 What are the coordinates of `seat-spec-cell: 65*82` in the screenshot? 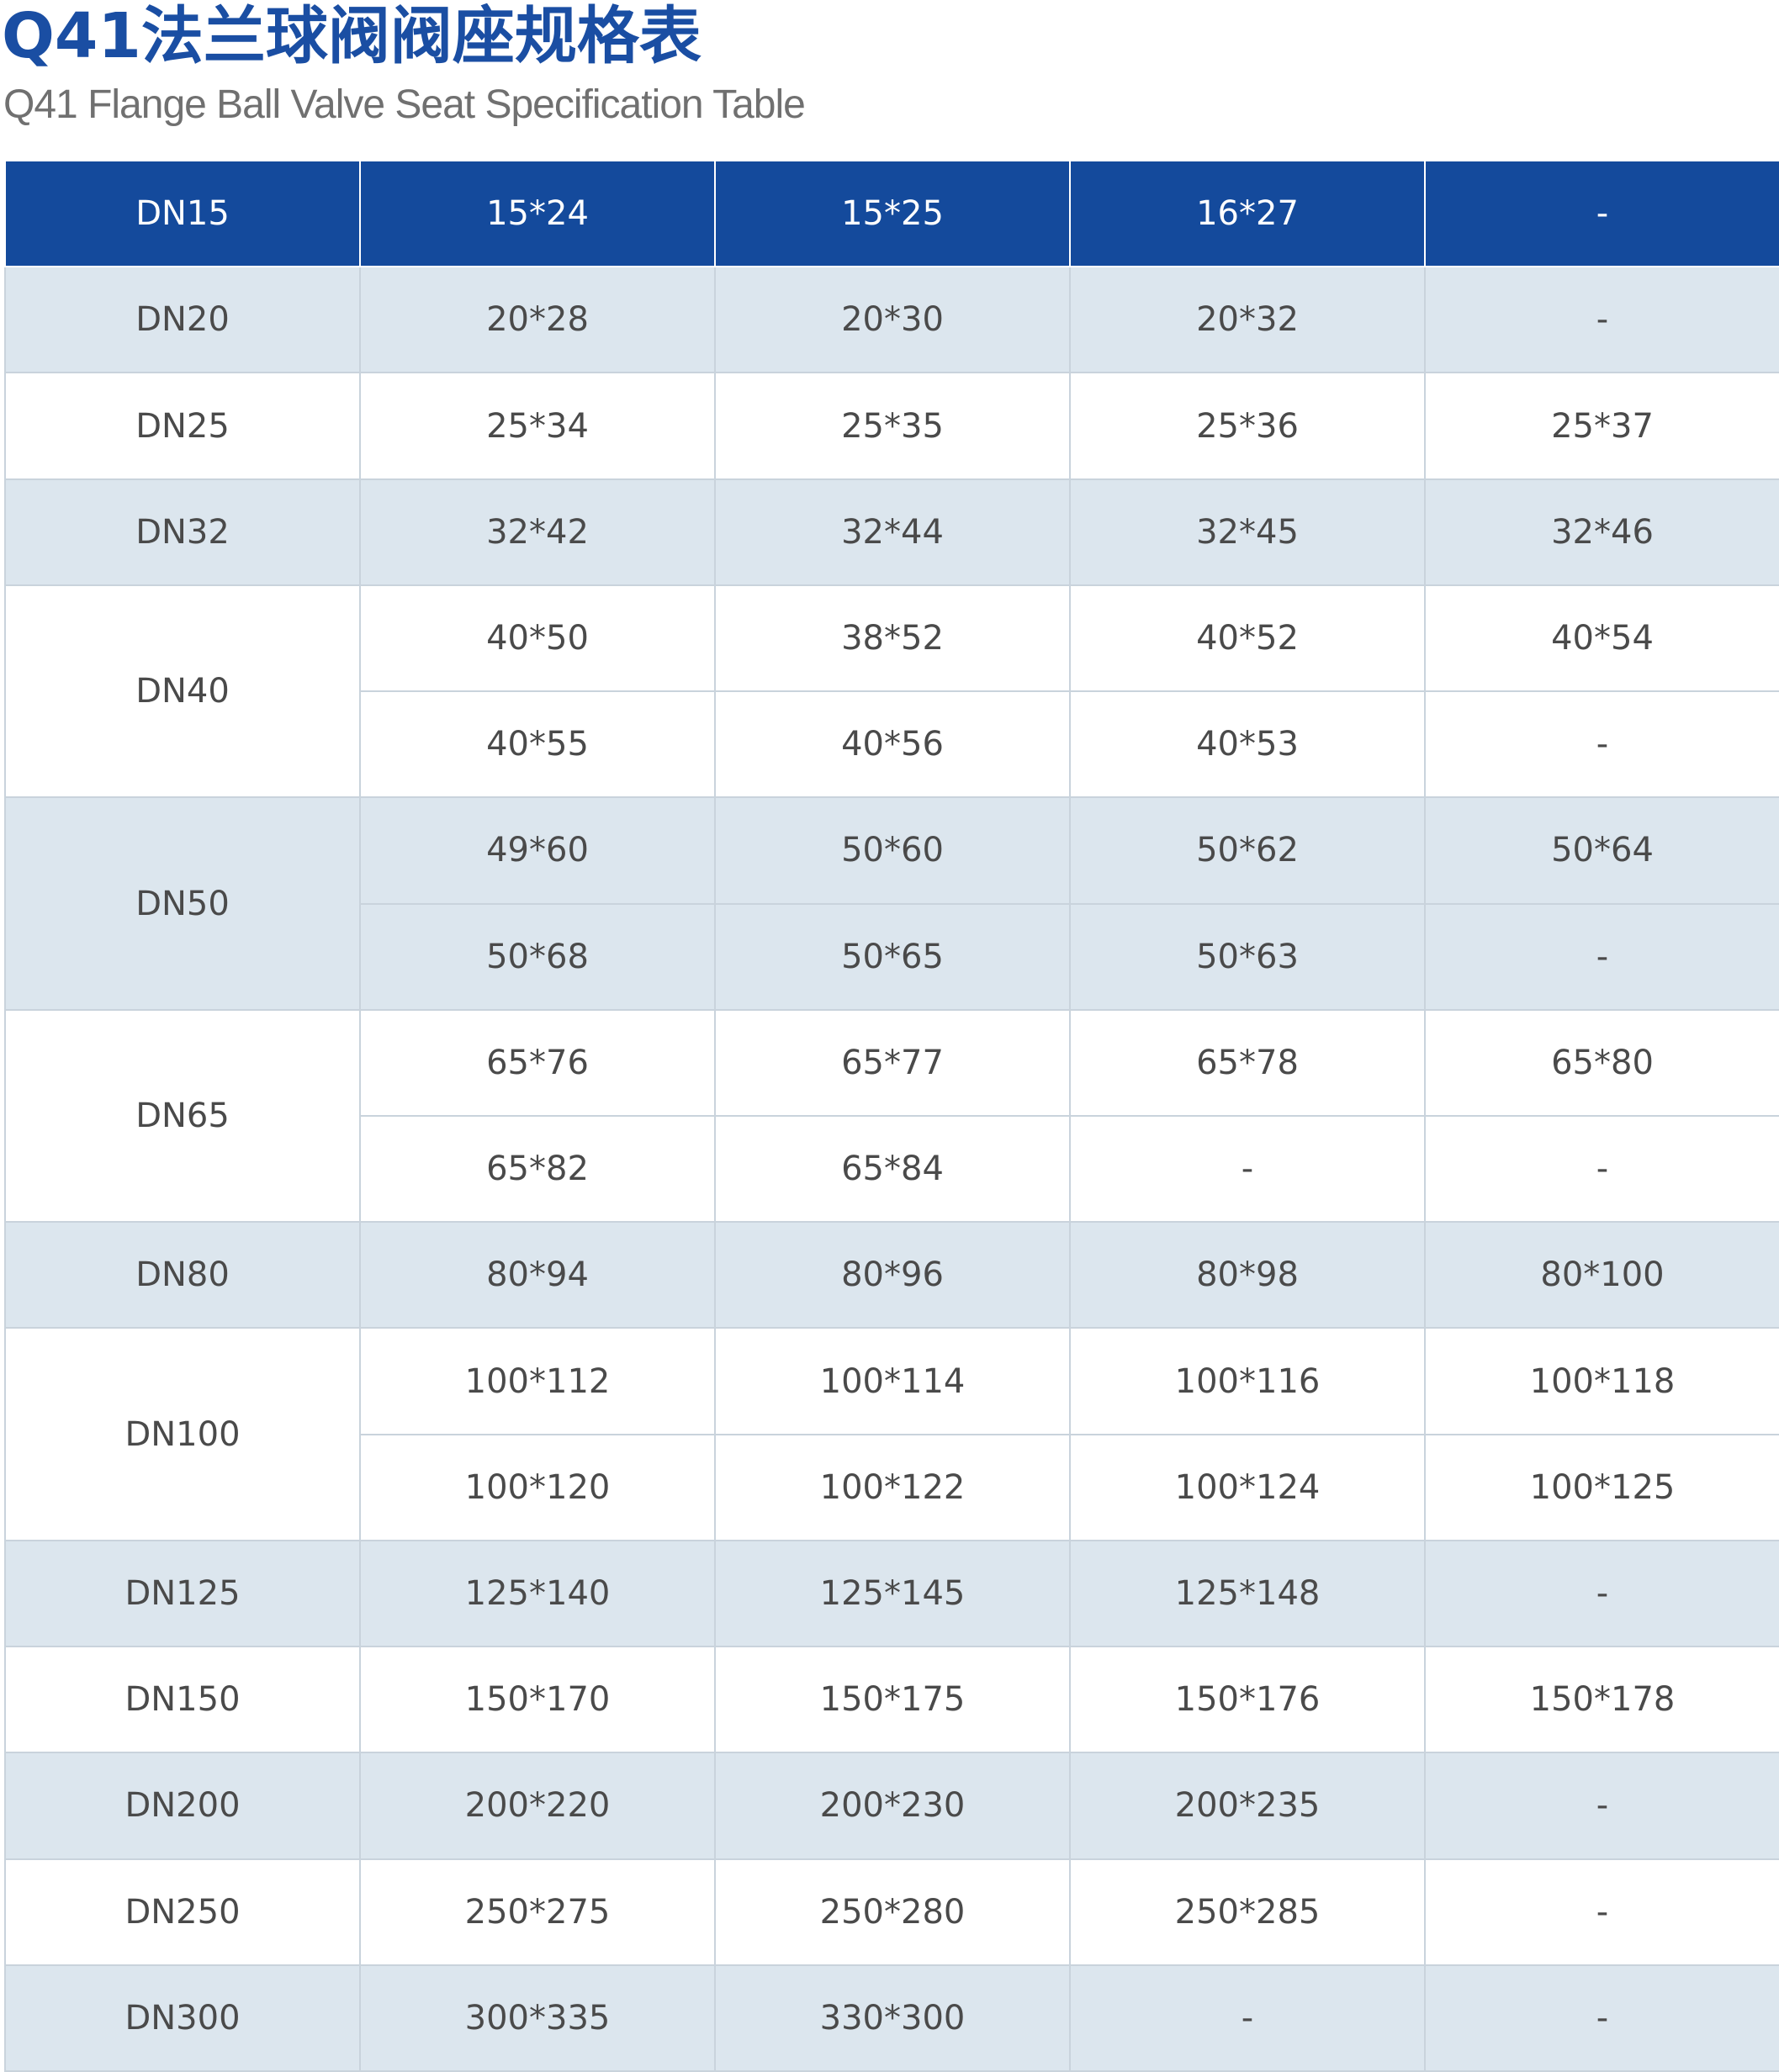 It's located at (537, 1169).